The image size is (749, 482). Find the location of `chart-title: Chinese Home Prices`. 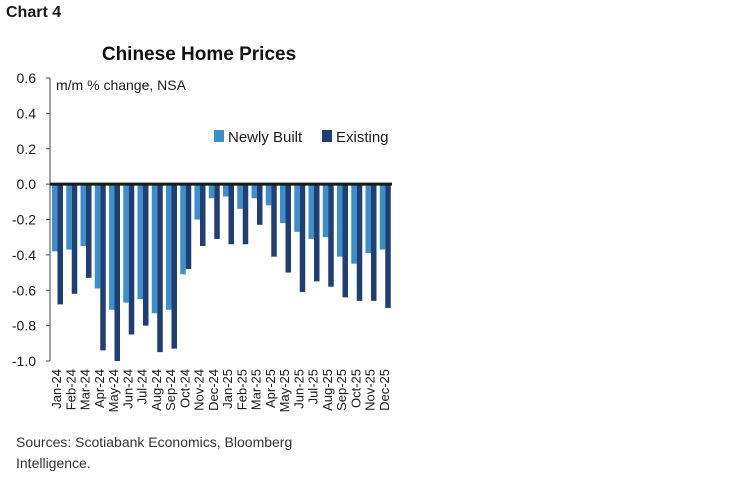

chart-title: Chinese Home Prices is located at coordinates (199, 54).